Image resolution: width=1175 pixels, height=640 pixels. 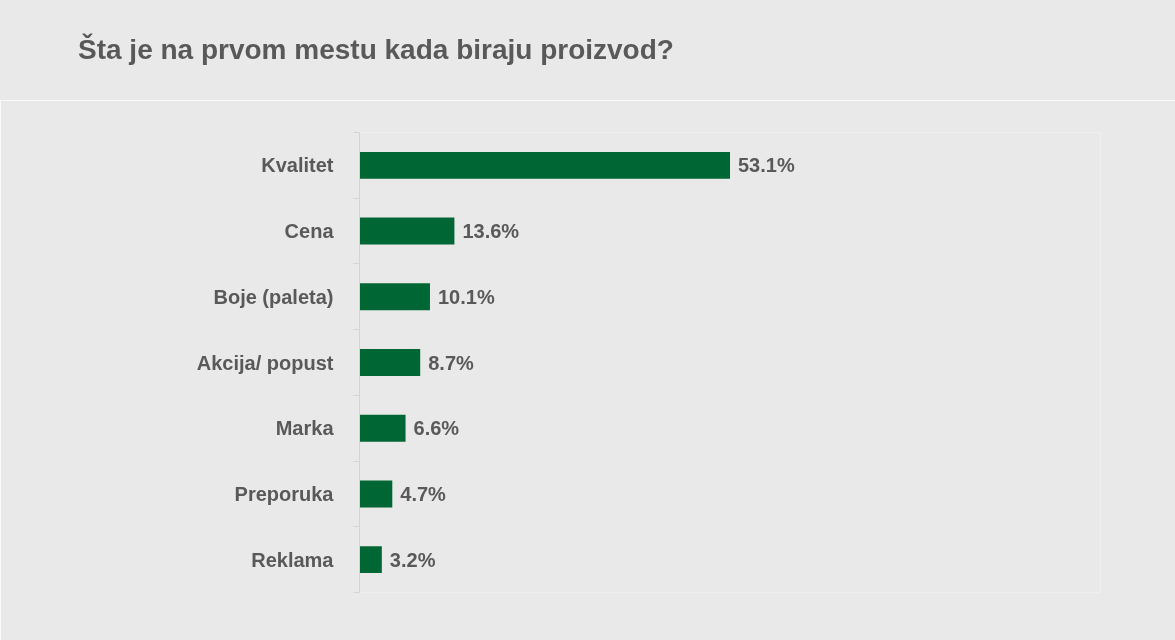 I want to click on data-label: 53.1%, so click(x=766, y=165).